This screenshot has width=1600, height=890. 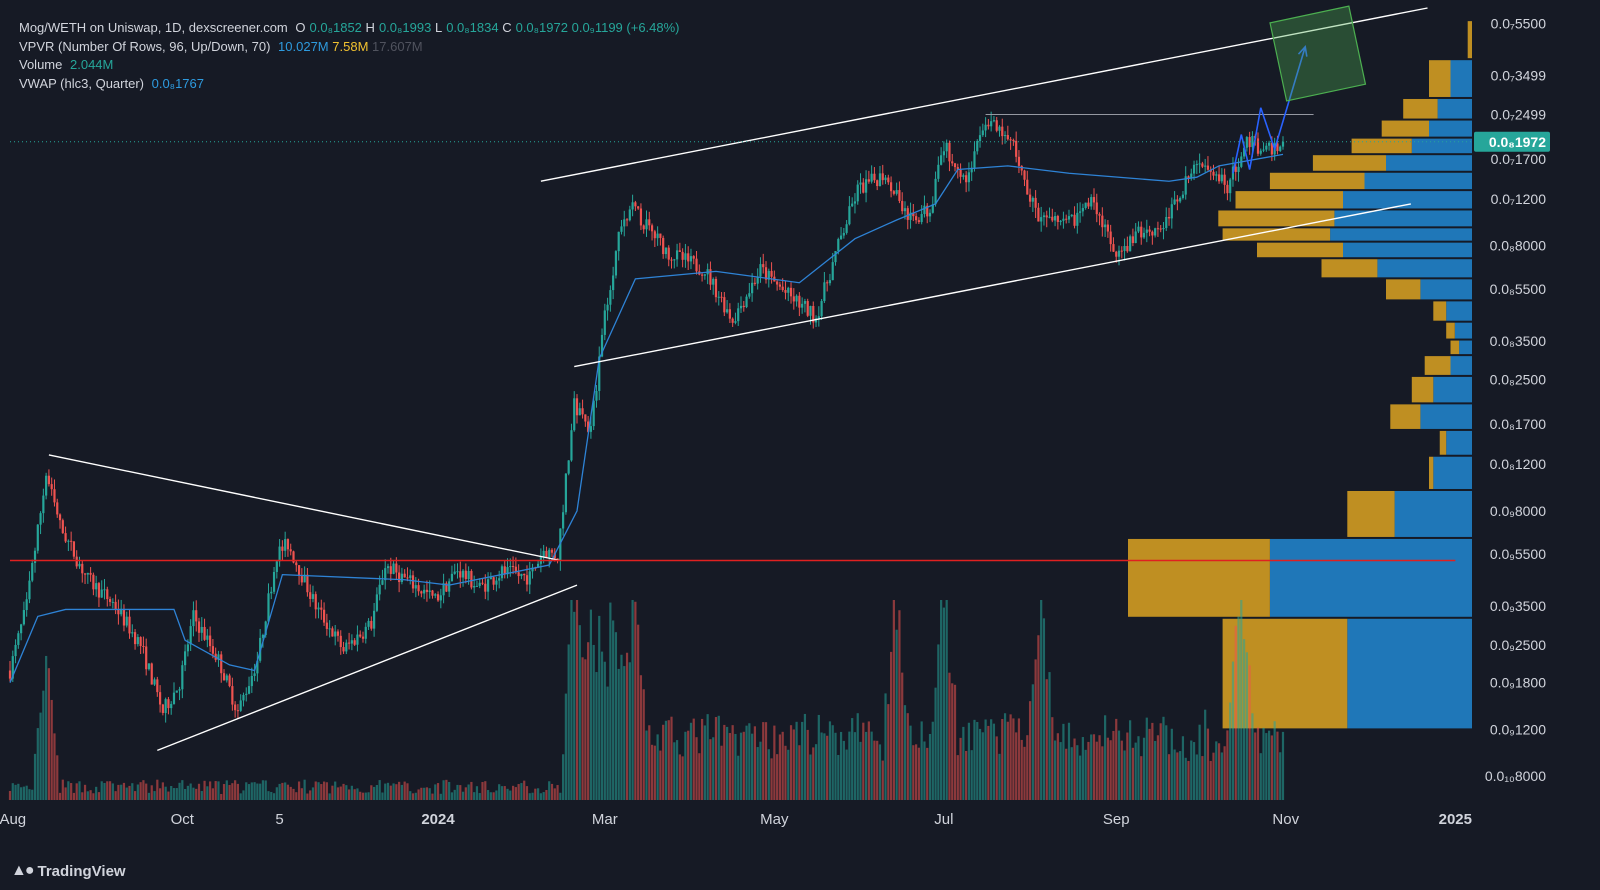 What do you see at coordinates (1418, 181) in the screenshot?
I see `volume-profile-up-bar` at bounding box center [1418, 181].